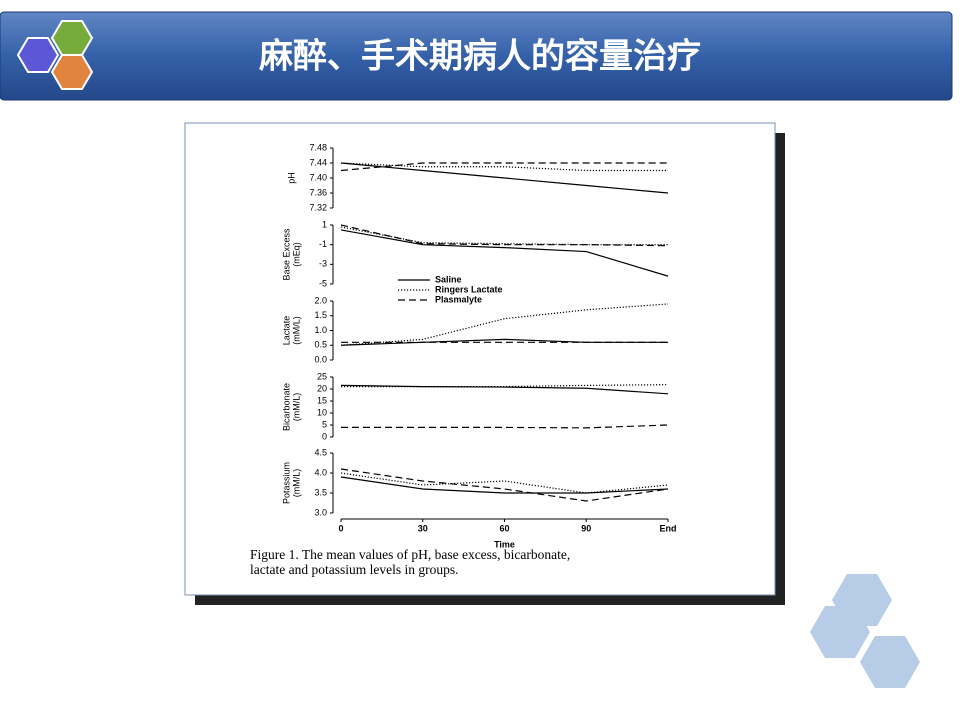  I want to click on y-tick-label: -3, so click(323, 264).